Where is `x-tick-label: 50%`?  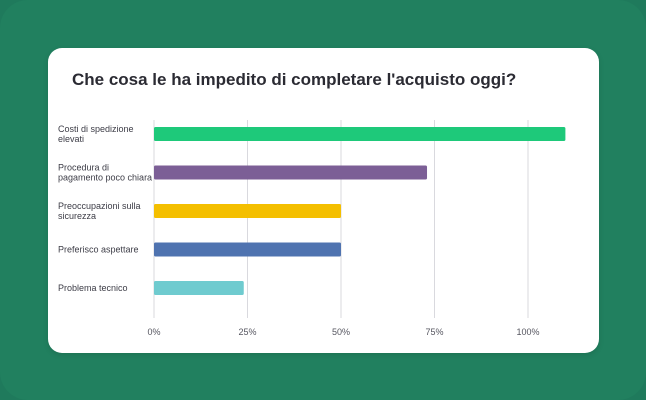 x-tick-label: 50% is located at coordinates (341, 332).